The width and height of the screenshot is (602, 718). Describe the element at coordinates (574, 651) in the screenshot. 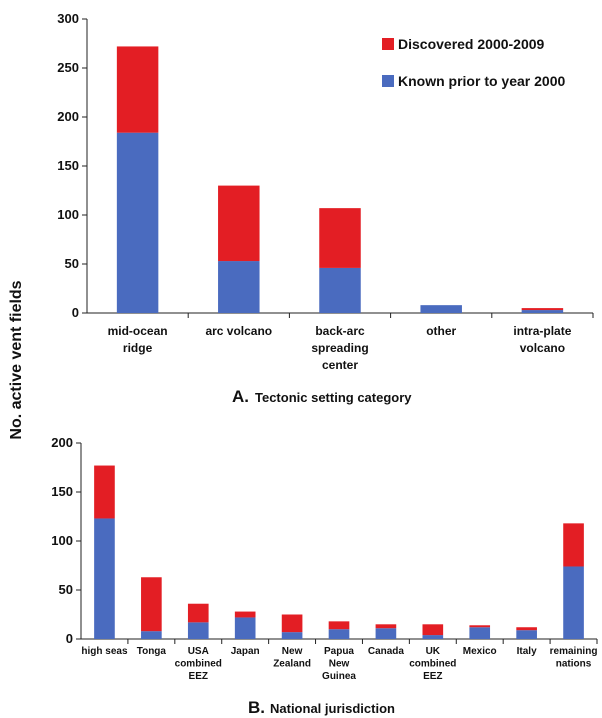

I see `b-category-label: remaining` at that location.